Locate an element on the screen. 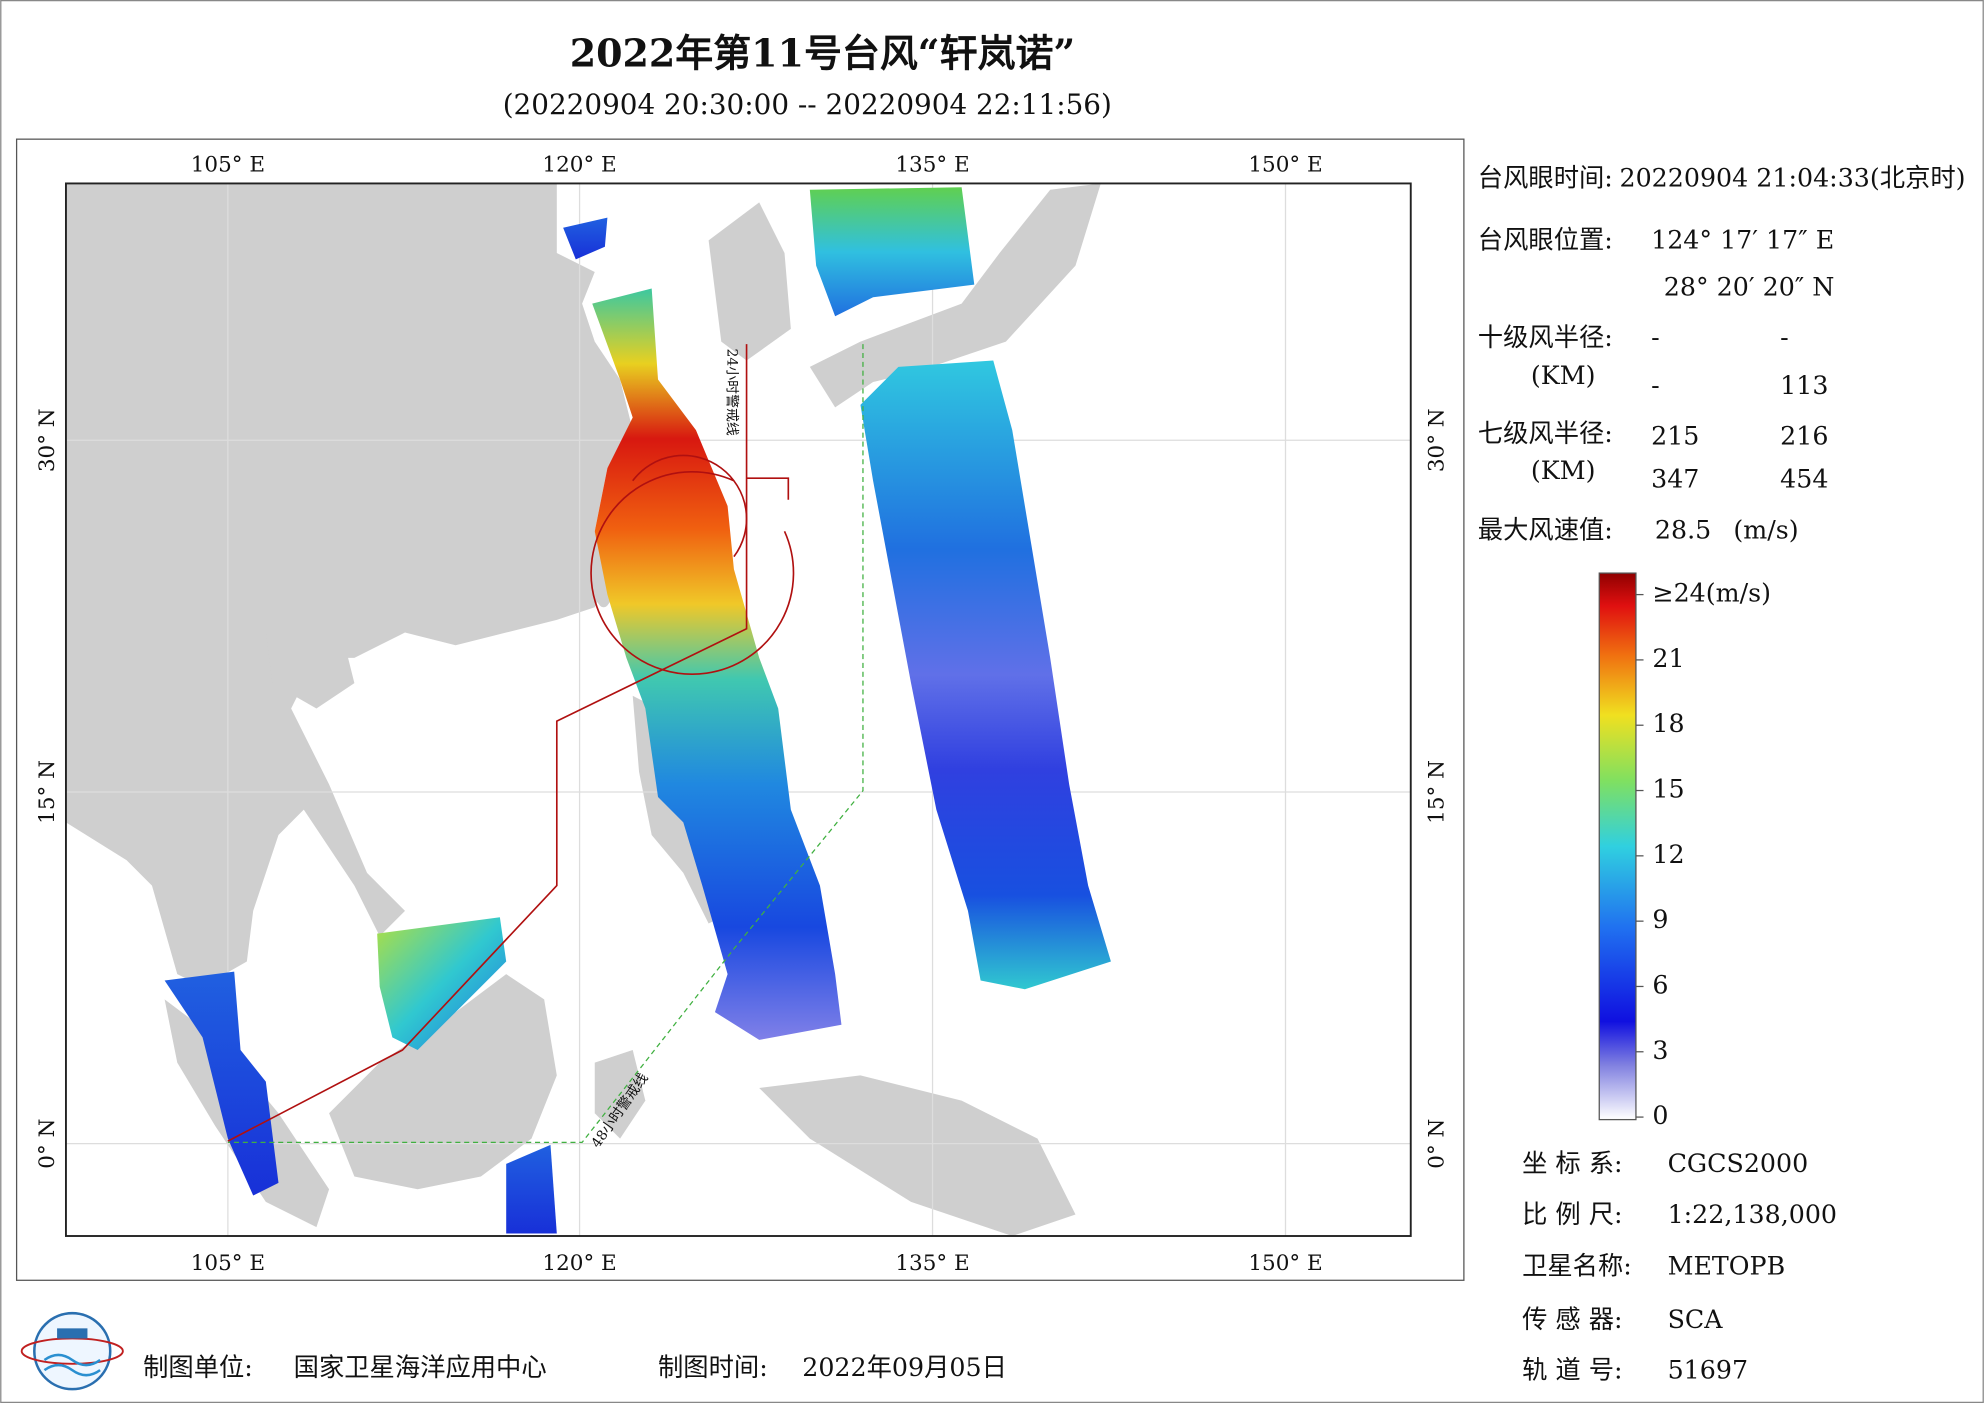  eye-pos-label: 台风眼位置: is located at coordinates (1545, 240).